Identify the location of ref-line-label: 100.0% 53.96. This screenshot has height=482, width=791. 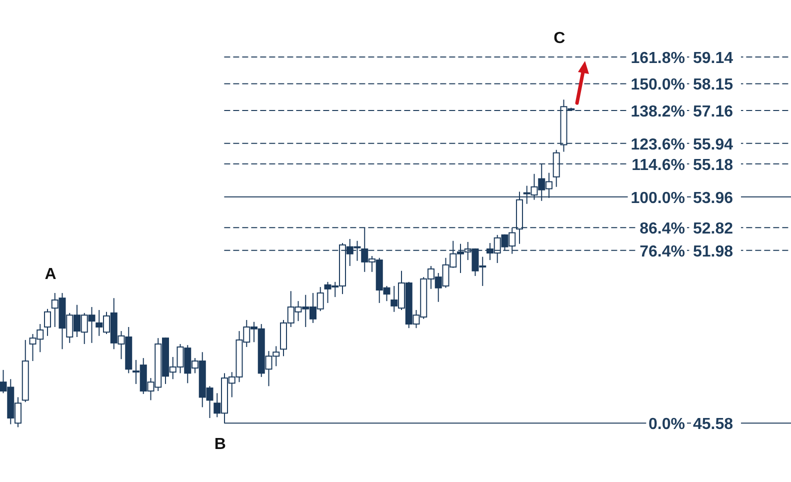
(682, 198).